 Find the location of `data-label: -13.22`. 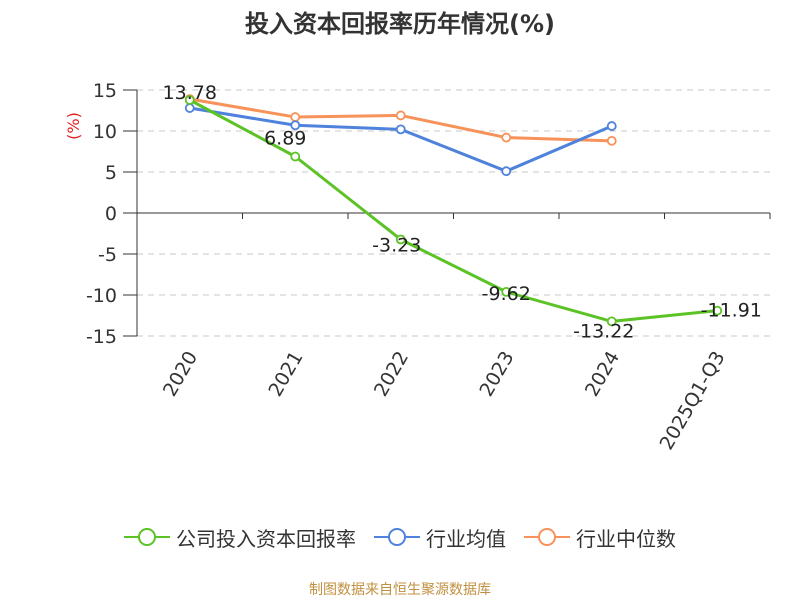

data-label: -13.22 is located at coordinates (603, 331).